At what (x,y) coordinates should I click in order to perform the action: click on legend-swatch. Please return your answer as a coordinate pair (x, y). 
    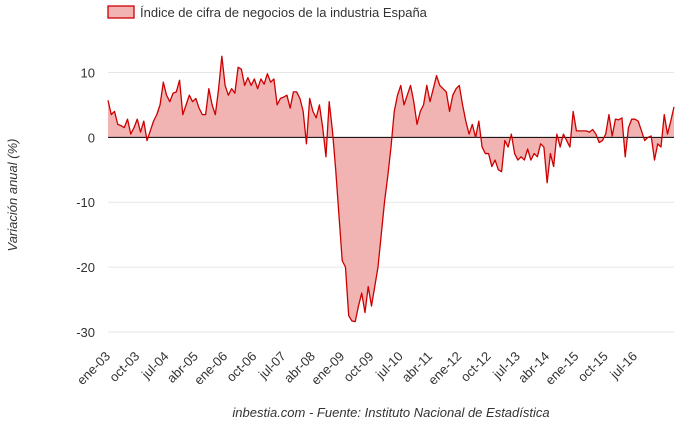
    Looking at the image, I should click on (121, 12).